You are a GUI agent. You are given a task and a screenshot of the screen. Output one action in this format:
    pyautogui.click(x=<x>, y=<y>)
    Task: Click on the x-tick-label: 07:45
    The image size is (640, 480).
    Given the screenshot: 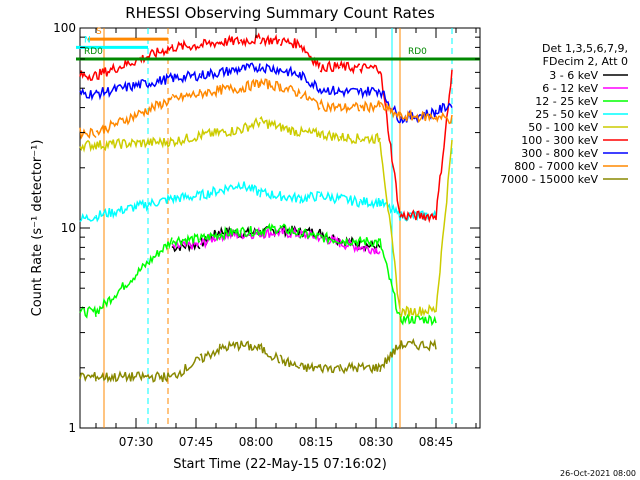 What is the action you would take?
    pyautogui.click(x=196, y=442)
    